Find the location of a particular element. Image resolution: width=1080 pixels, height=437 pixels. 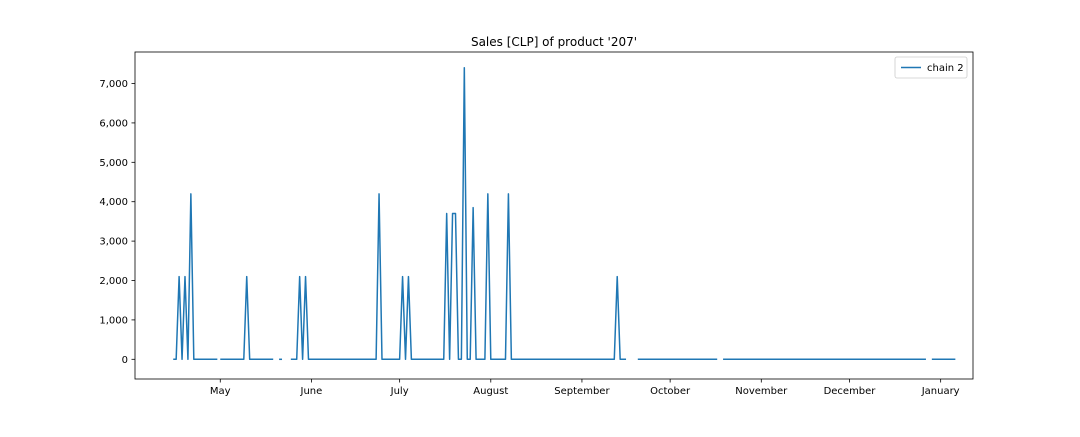

y-tick-label: 4,000 is located at coordinates (113, 202).